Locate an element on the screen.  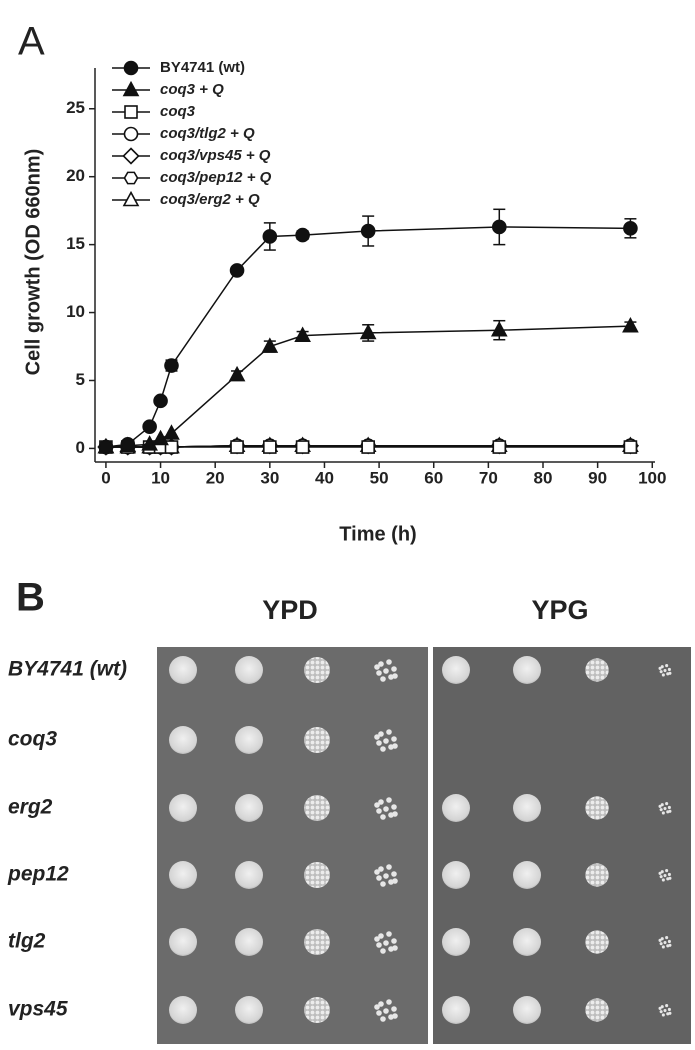
row-label: BY4741 (wt) is located at coordinates (67, 669).